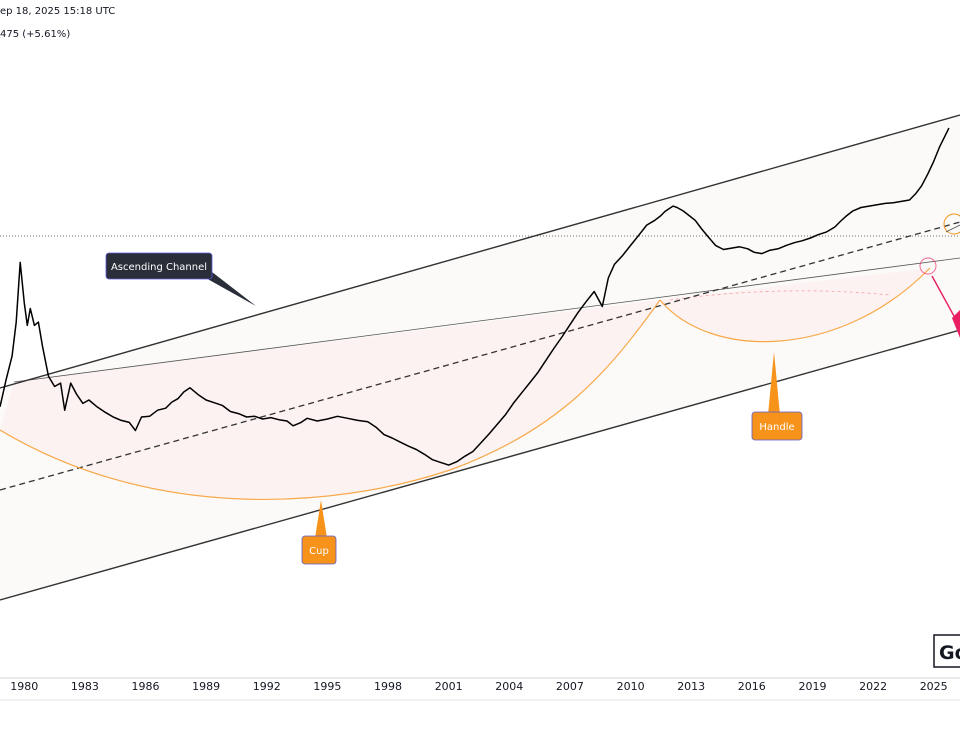 The height and width of the screenshot is (750, 960). I want to click on x-tick-label: 1983, so click(85, 686).